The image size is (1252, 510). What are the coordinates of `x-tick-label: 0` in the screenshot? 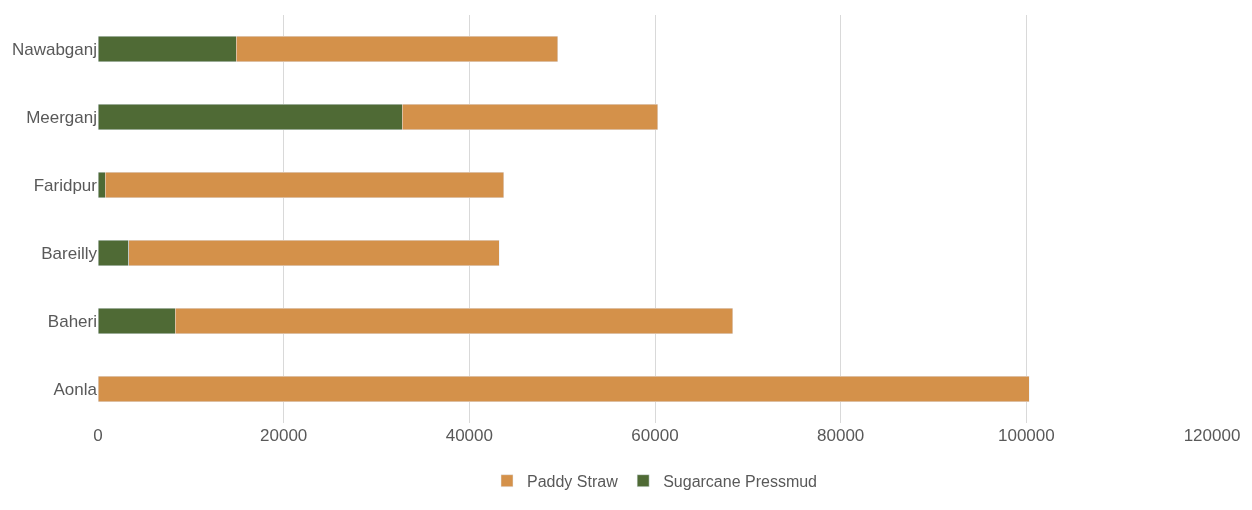 It's located at (98, 435).